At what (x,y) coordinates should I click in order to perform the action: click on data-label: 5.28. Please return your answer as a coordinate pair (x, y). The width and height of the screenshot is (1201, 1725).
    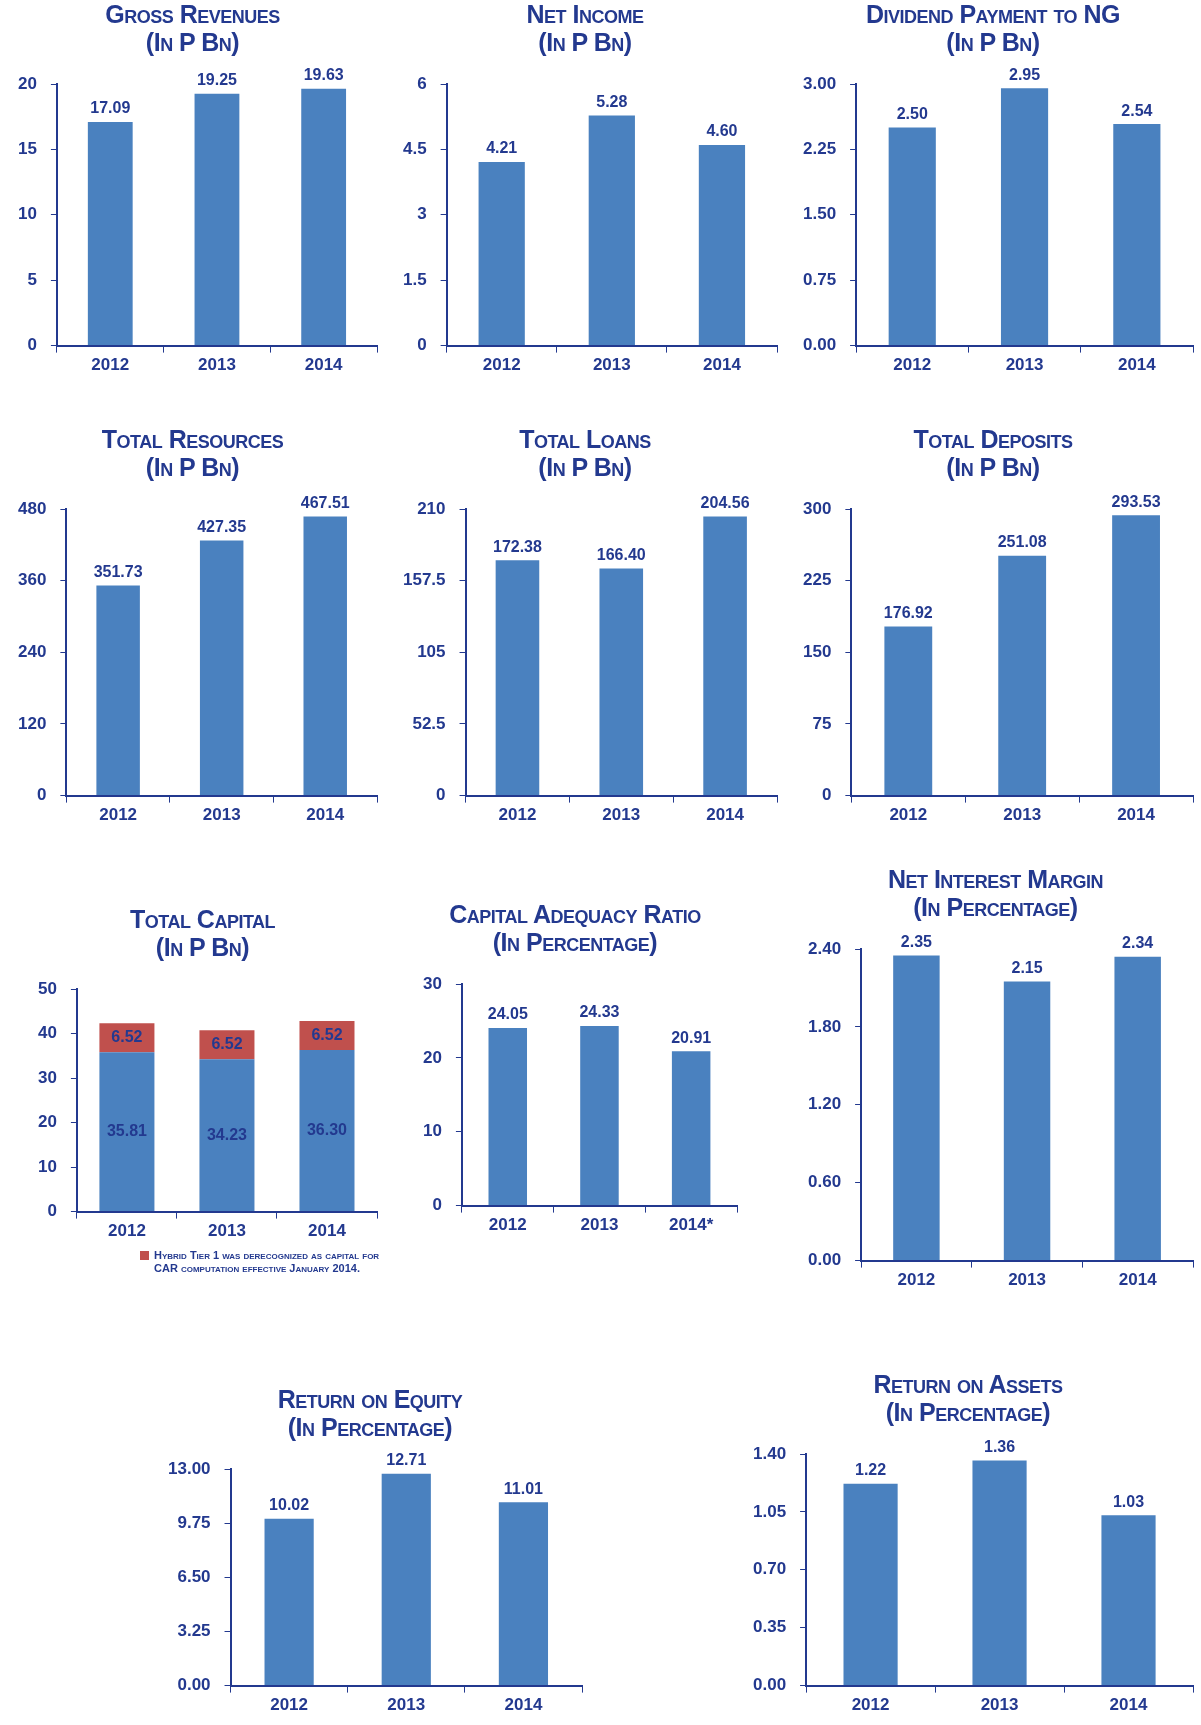
    Looking at the image, I should click on (612, 101).